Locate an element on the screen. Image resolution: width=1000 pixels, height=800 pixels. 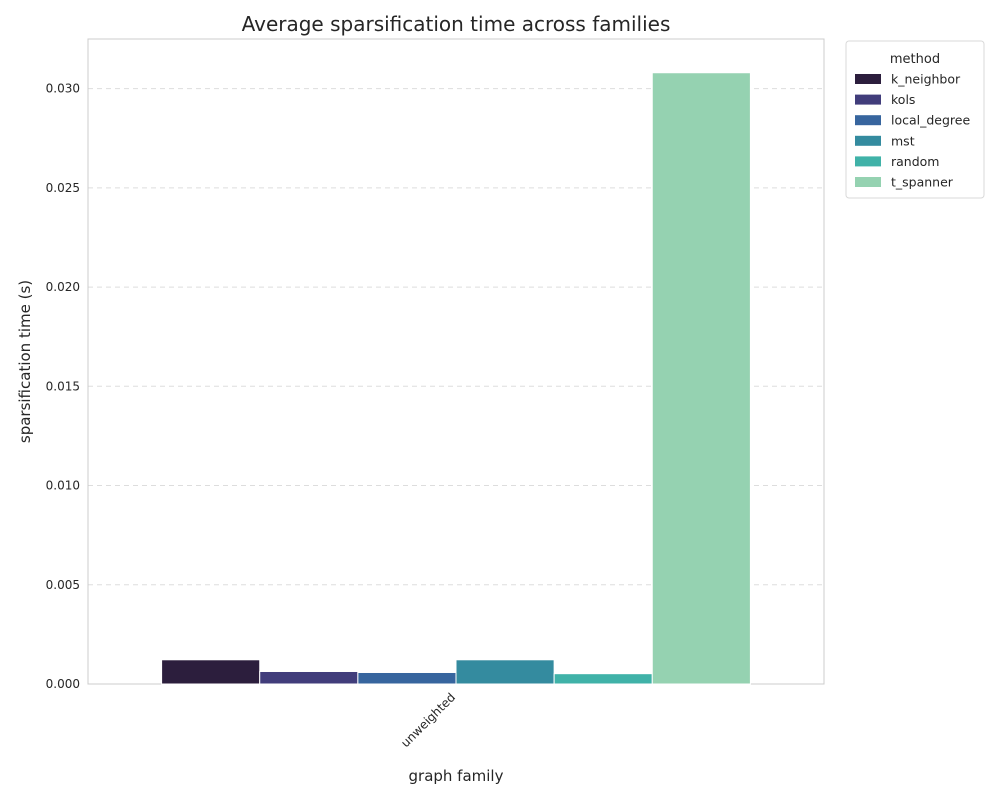
legend-label-kols: kols is located at coordinates (903, 99).